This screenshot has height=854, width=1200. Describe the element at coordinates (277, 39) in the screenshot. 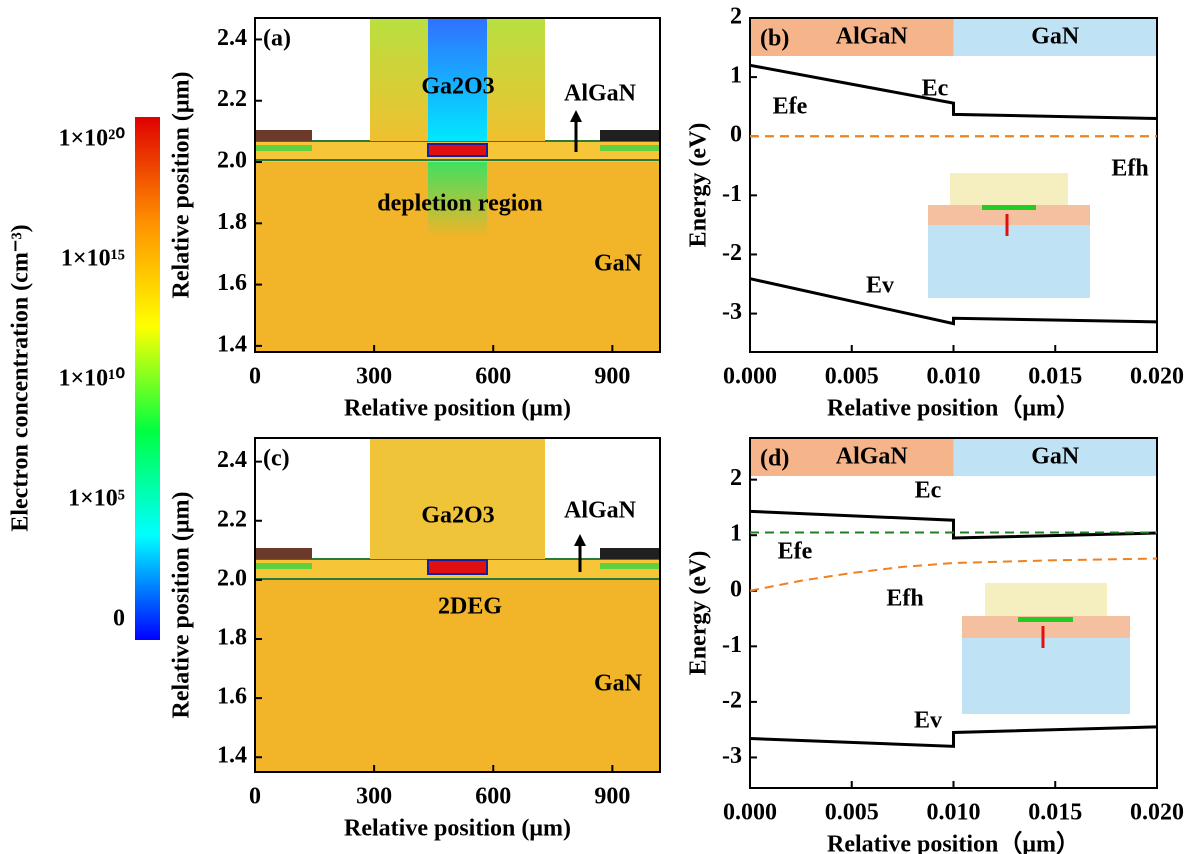

I see `panel-label: (a)` at that location.